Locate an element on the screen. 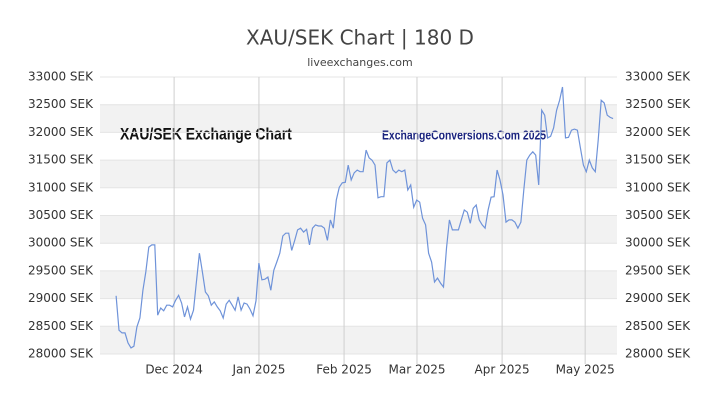  y2-tick-label: 30500 SEK is located at coordinates (658, 215).